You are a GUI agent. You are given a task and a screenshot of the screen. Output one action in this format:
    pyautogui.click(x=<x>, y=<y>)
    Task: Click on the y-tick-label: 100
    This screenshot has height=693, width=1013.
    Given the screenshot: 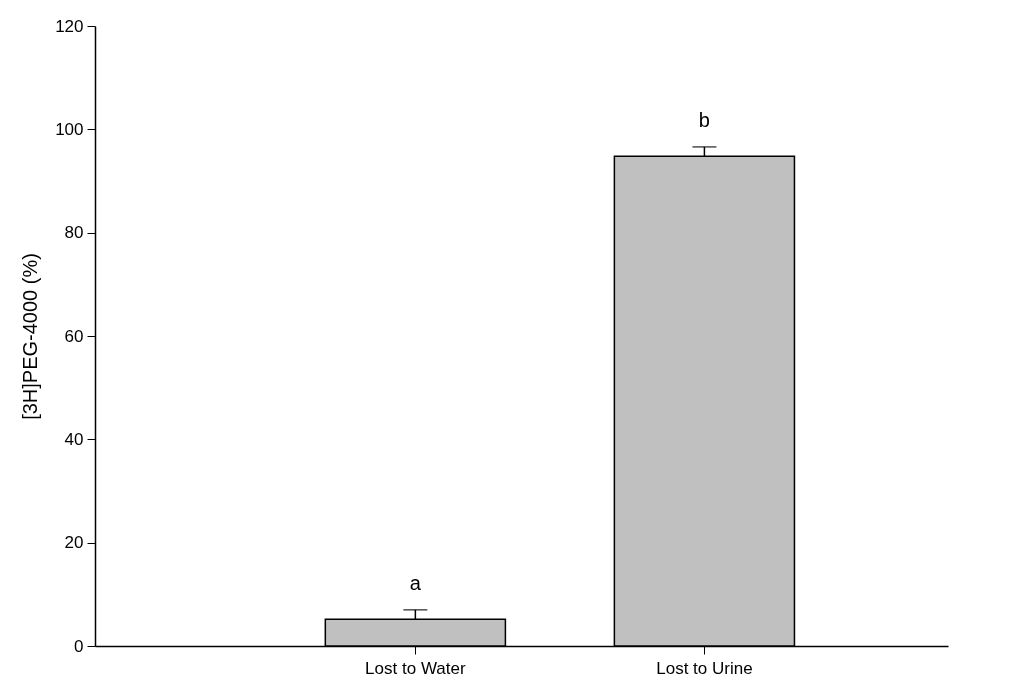 What is the action you would take?
    pyautogui.click(x=69, y=129)
    